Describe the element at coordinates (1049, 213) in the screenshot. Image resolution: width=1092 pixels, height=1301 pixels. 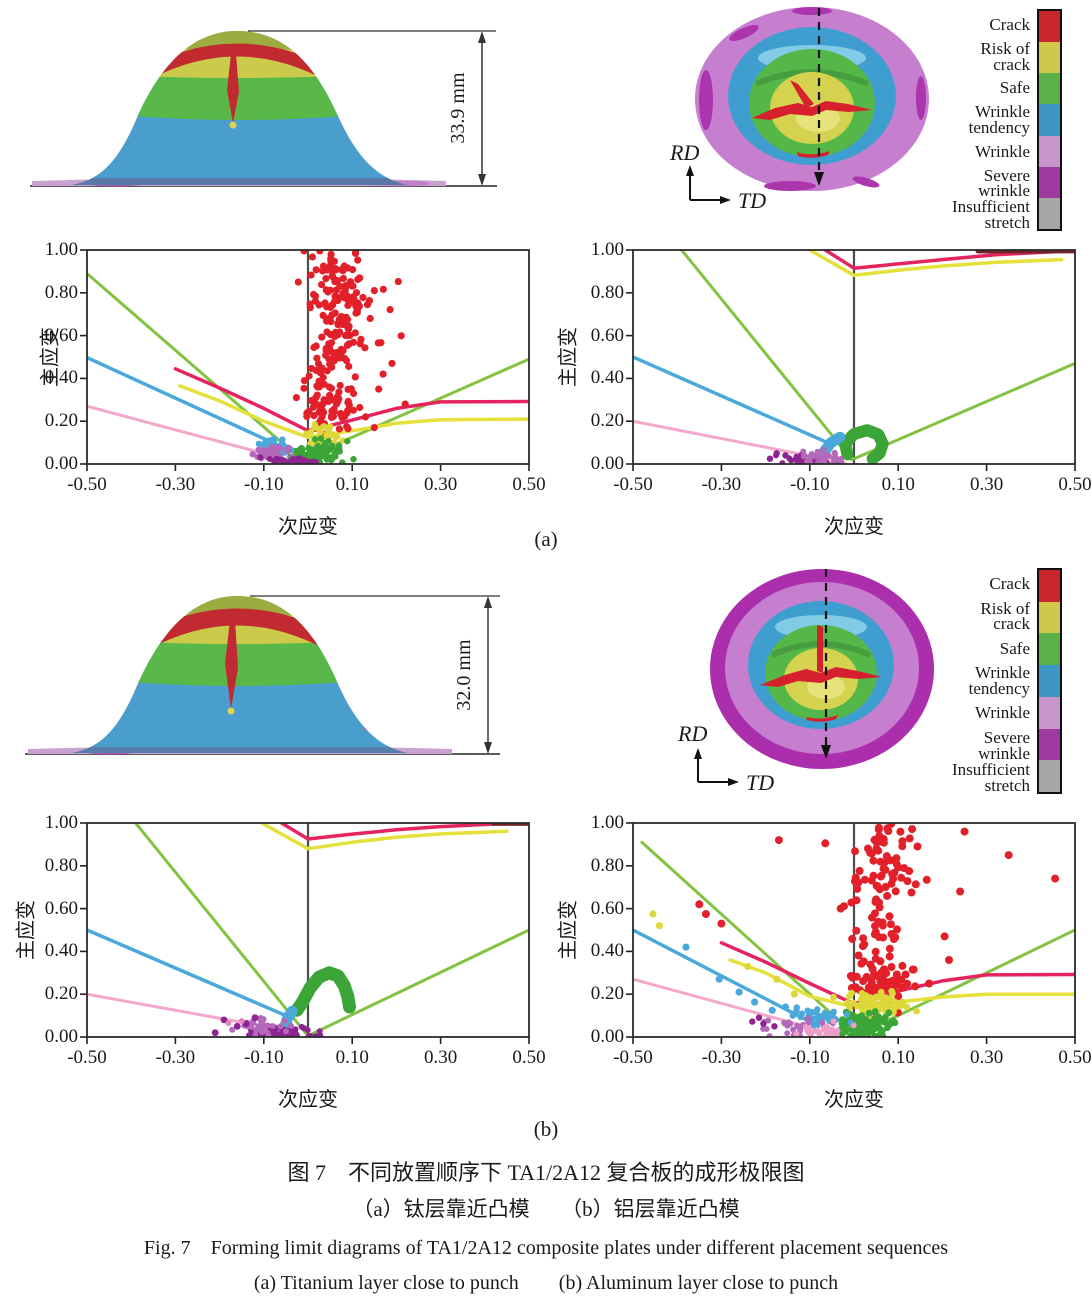
I see `legend-swatch-insufficient-stretch` at that location.